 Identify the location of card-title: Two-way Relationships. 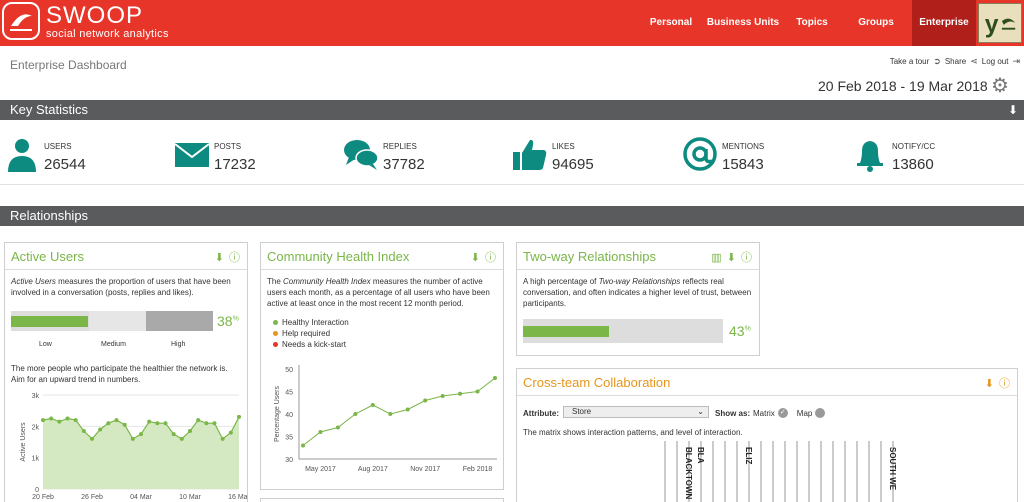
(589, 256).